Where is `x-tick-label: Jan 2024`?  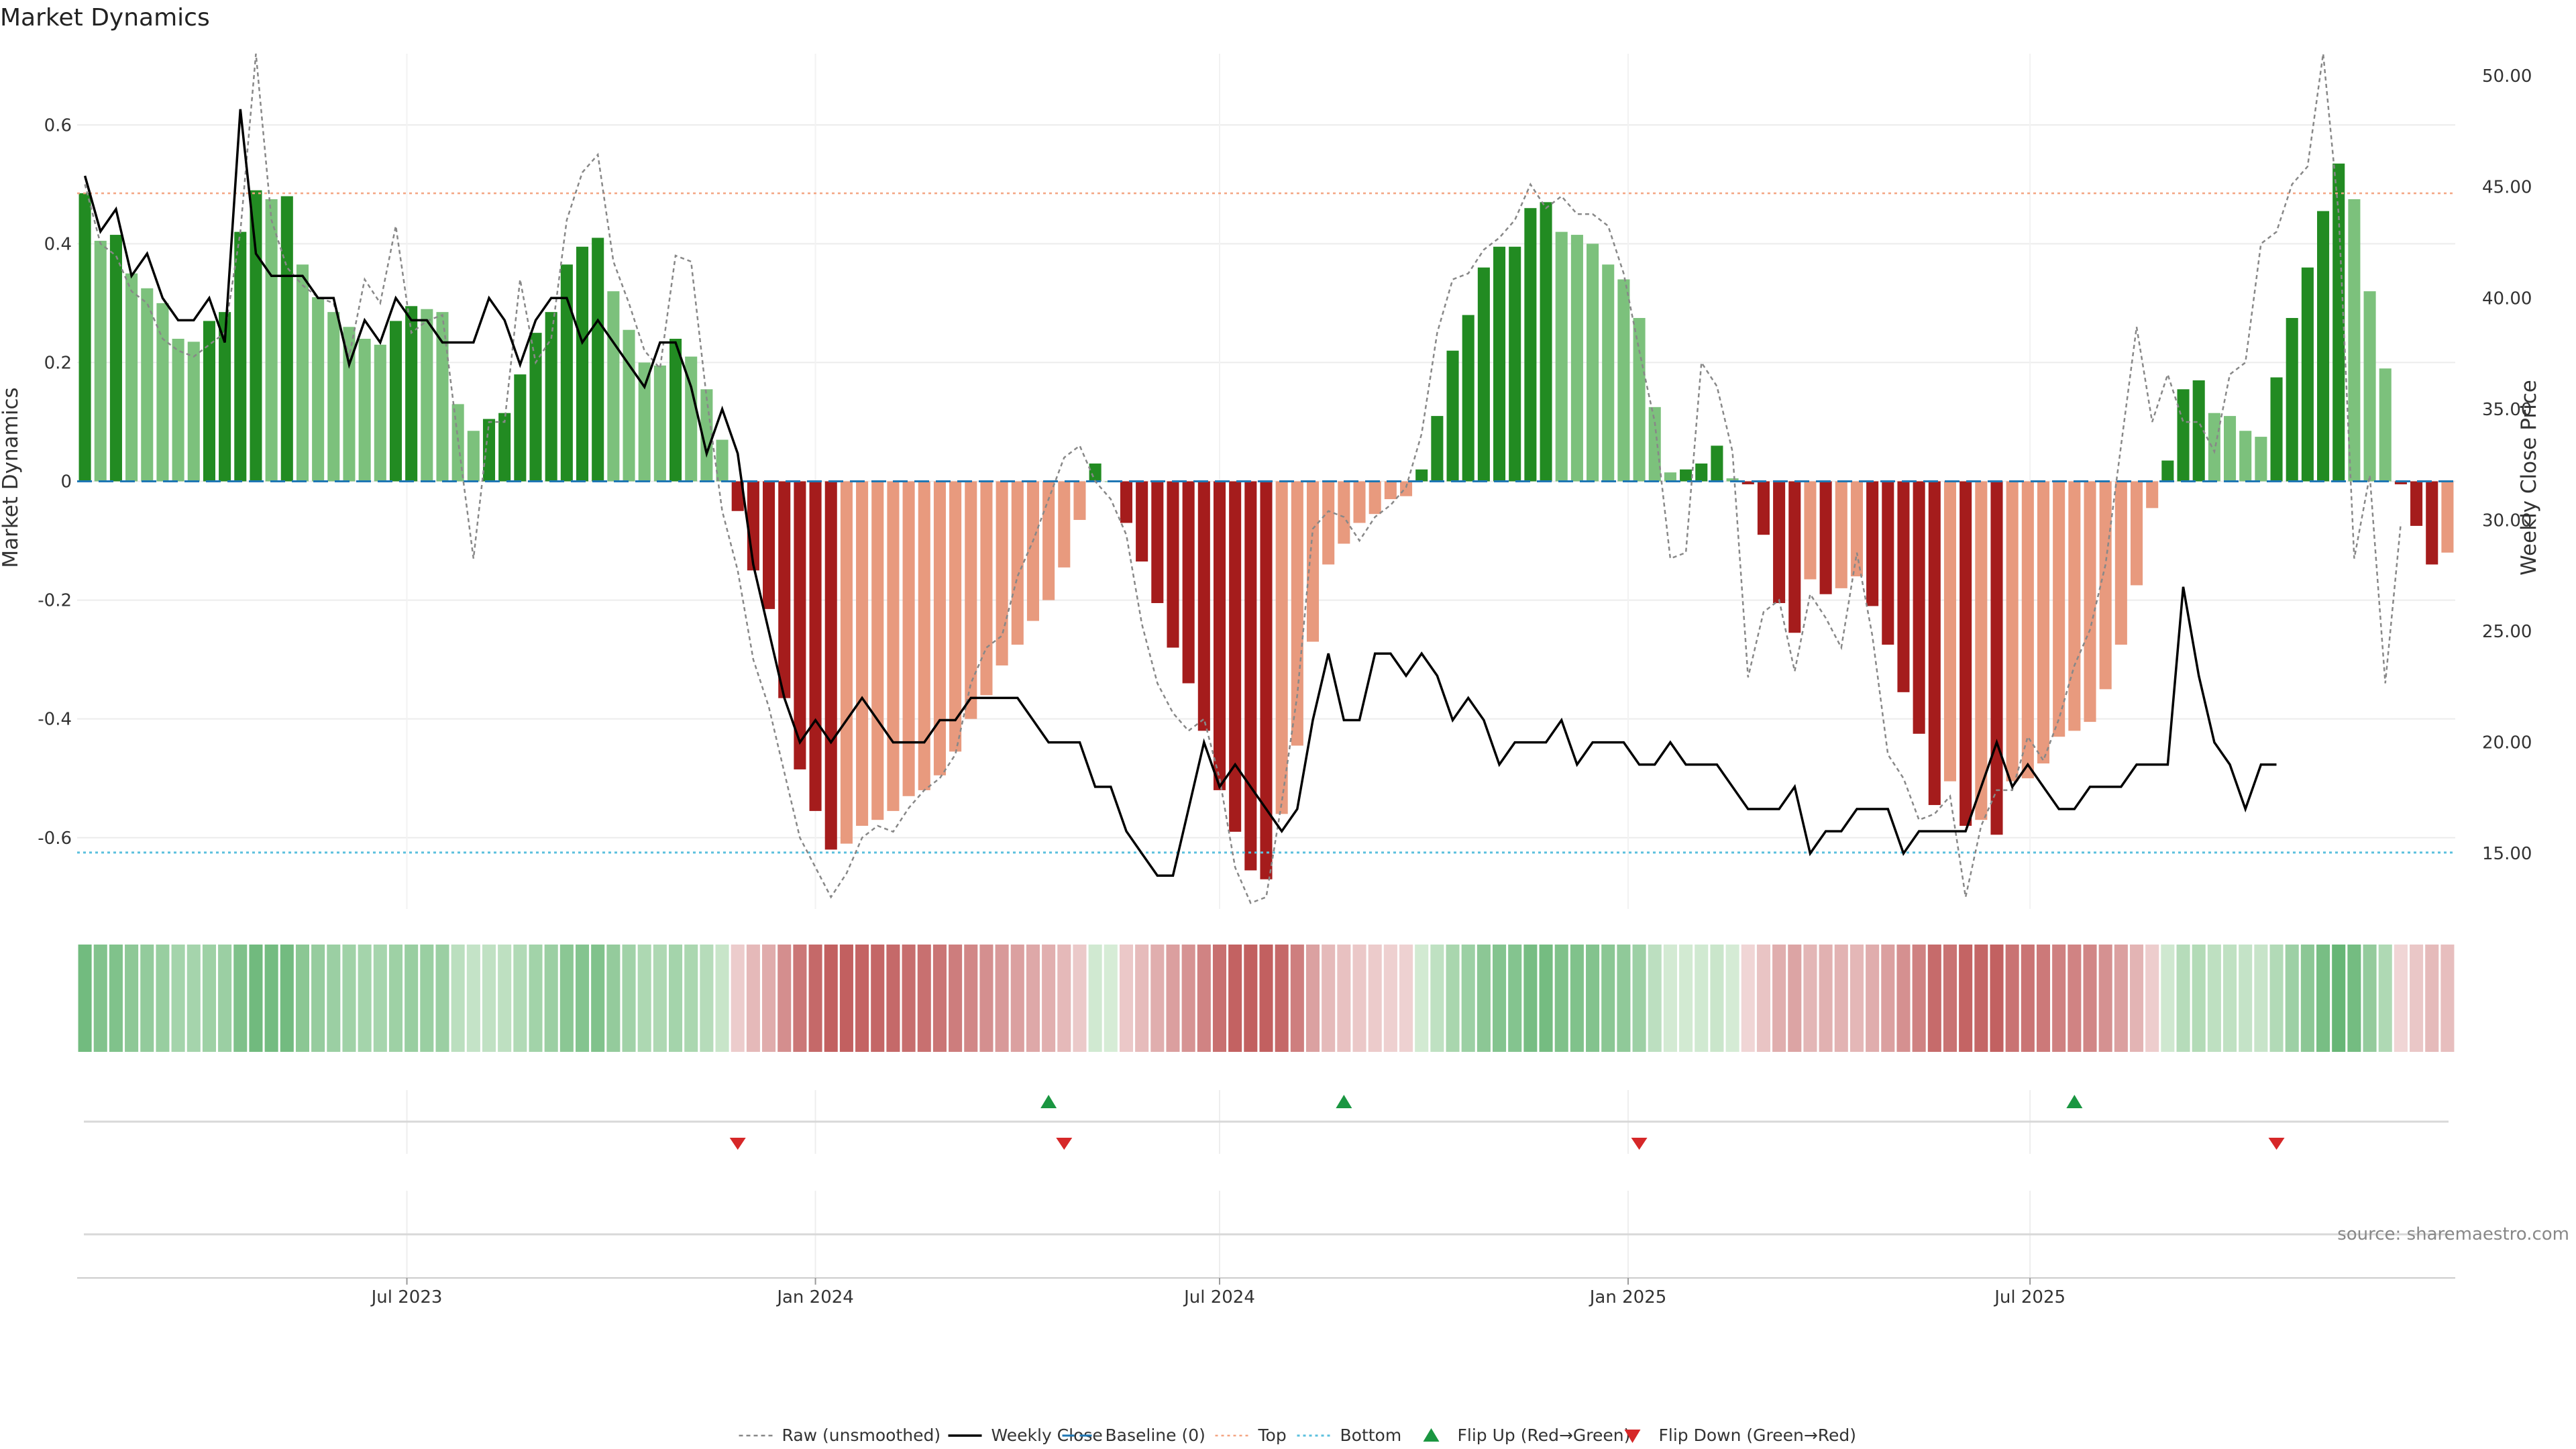
x-tick-label: Jan 2024 is located at coordinates (814, 1297).